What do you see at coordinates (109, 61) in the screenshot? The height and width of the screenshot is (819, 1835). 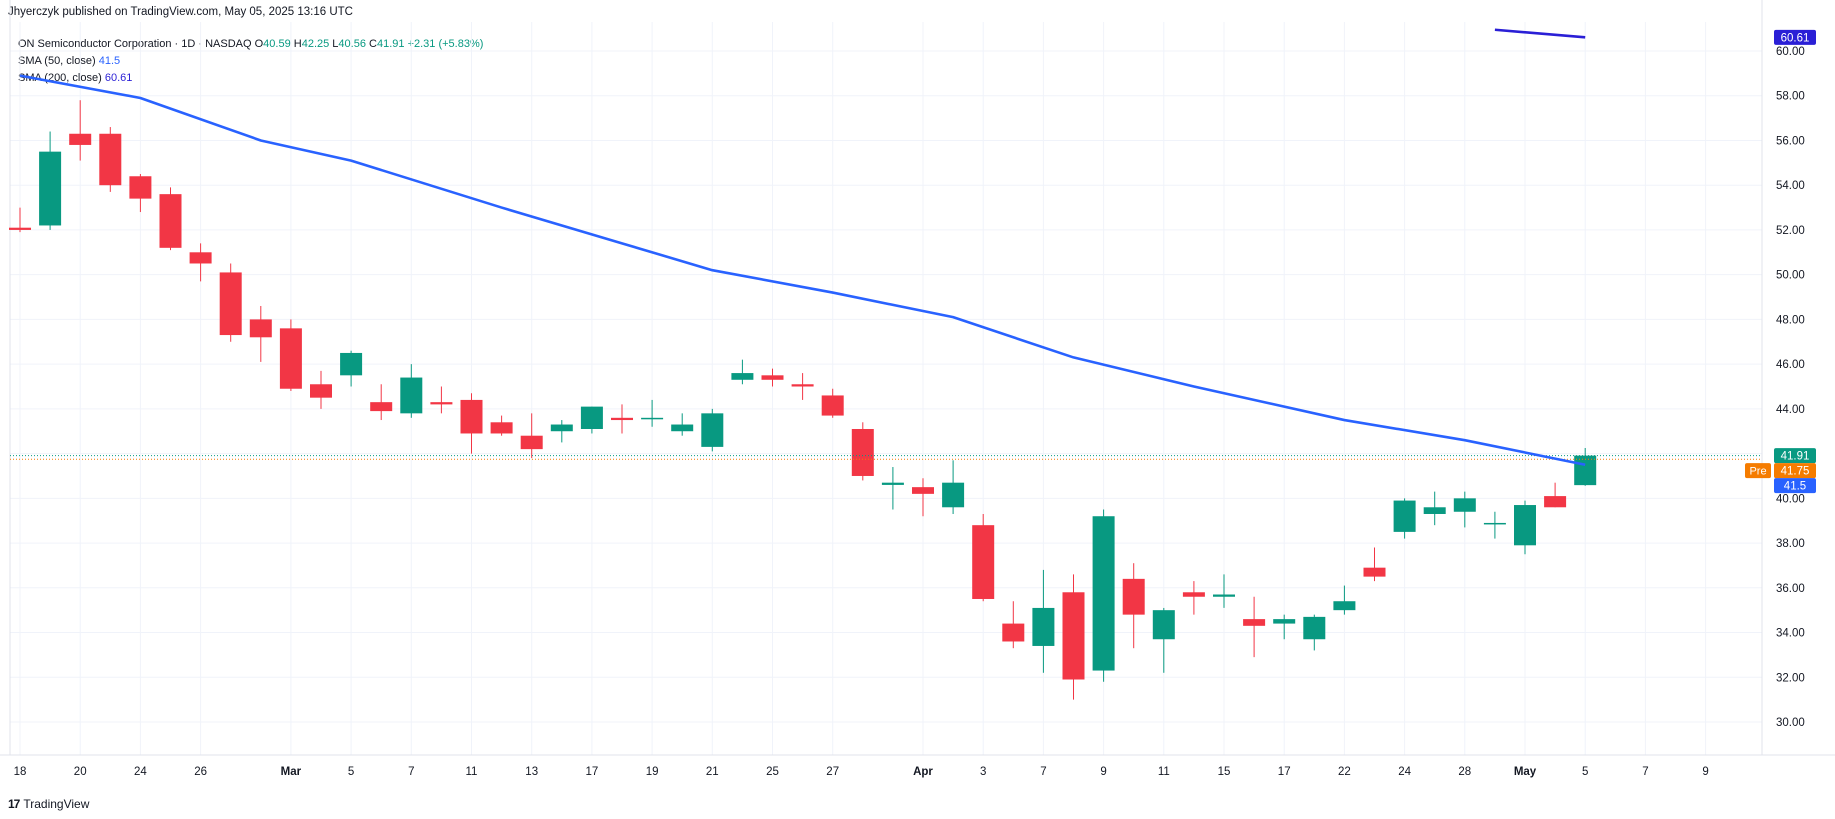 I see `sma50-value: 41.5` at bounding box center [109, 61].